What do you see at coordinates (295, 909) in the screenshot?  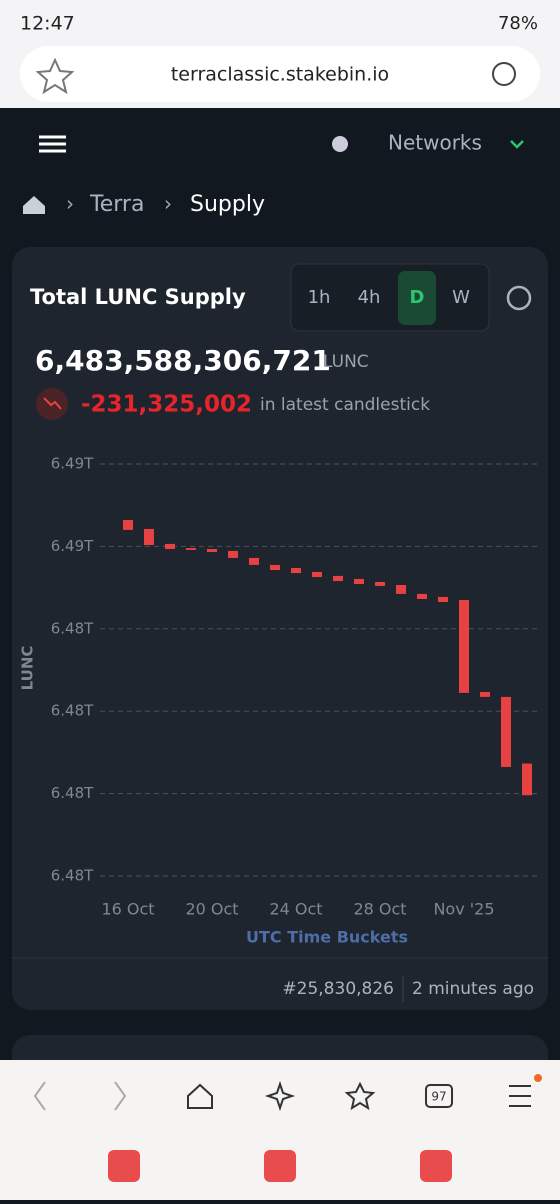 I see `x-tick-label: 24 Oct` at bounding box center [295, 909].